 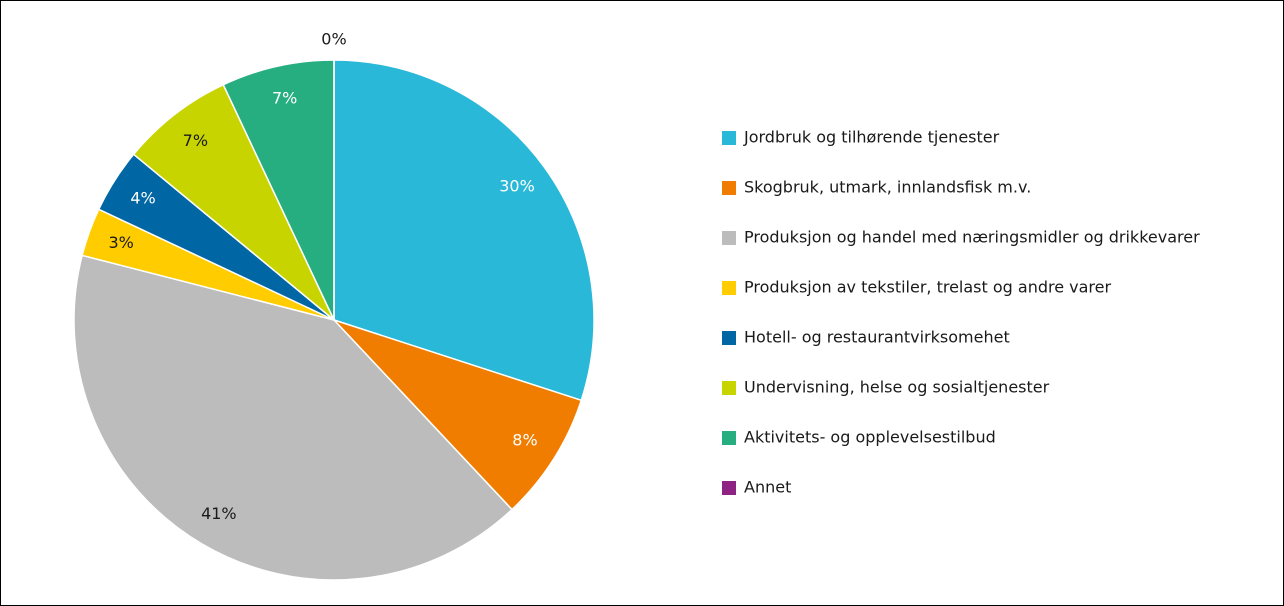 I want to click on legend-label: Undervisning, helse og sosialtjenester, so click(x=897, y=387).